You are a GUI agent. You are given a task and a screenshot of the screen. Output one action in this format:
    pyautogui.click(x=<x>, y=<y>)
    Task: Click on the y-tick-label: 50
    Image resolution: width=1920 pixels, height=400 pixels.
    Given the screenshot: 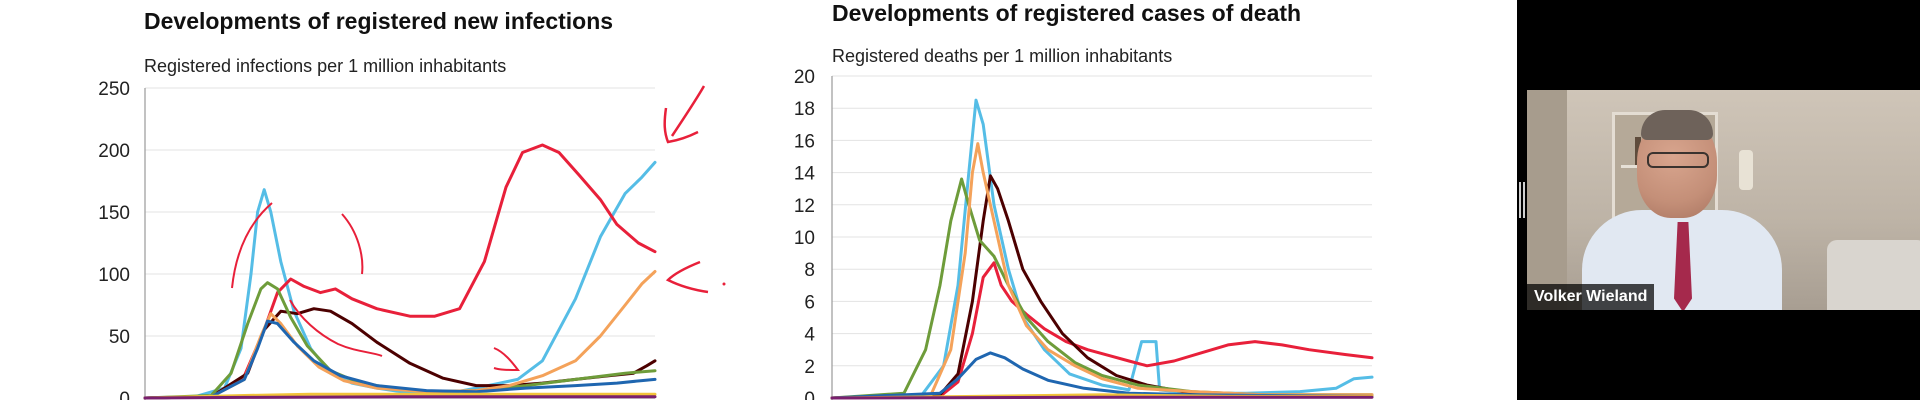 What is the action you would take?
    pyautogui.click(x=119, y=337)
    